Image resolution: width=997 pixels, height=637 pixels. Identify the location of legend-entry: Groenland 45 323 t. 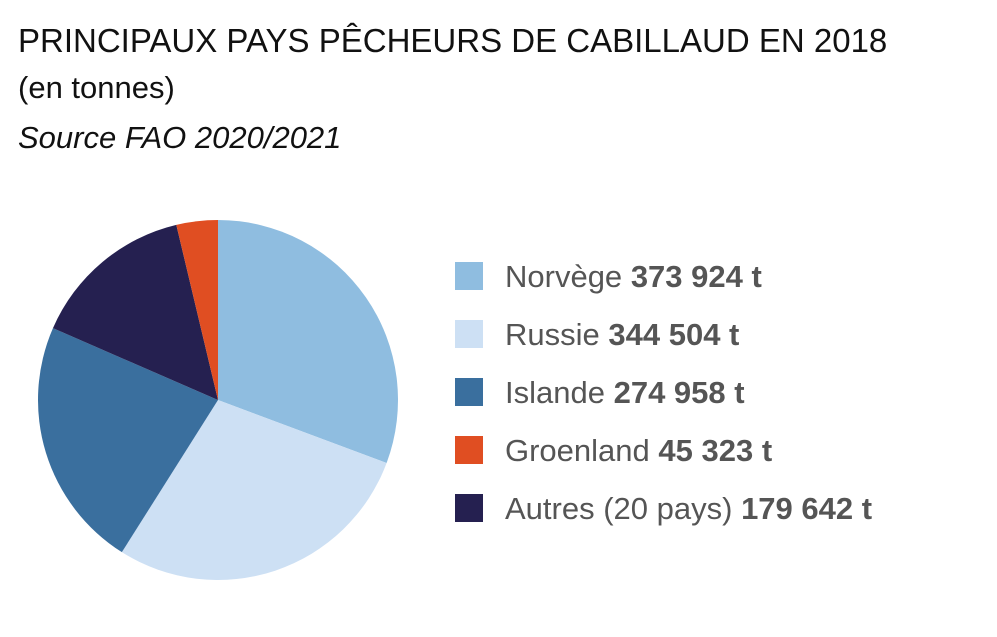
(638, 450).